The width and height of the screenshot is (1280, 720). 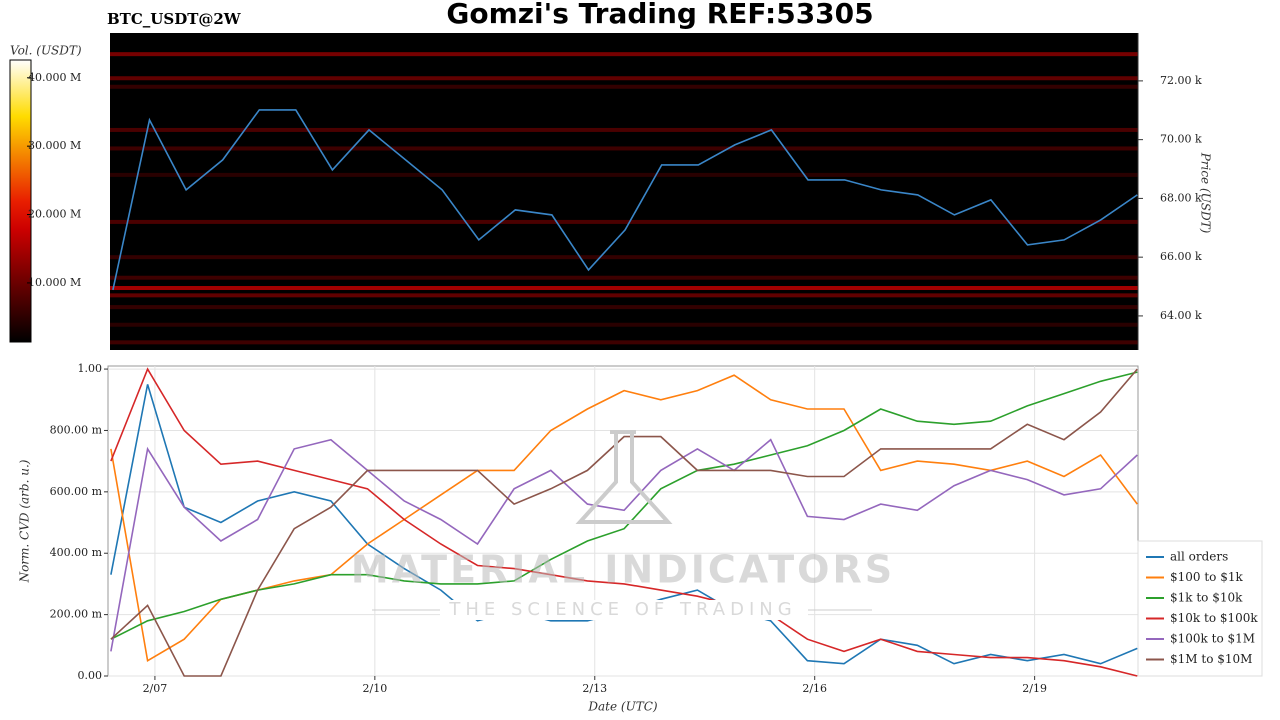 What do you see at coordinates (46, 51) in the screenshot?
I see `colorbar-label: Vol. (USDT)` at bounding box center [46, 51].